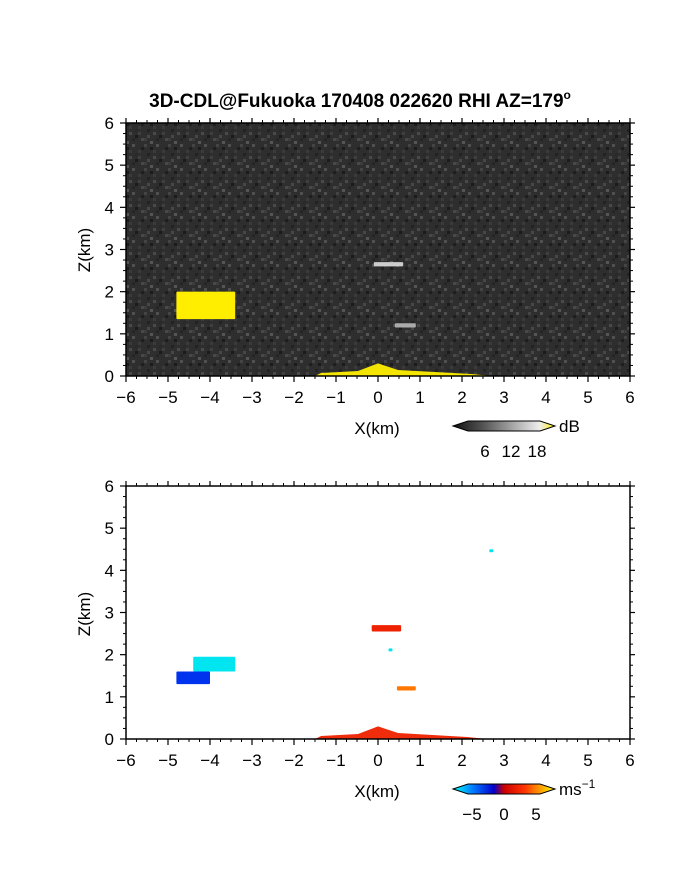  I want to click on echo-left-cyan, so click(214, 664).